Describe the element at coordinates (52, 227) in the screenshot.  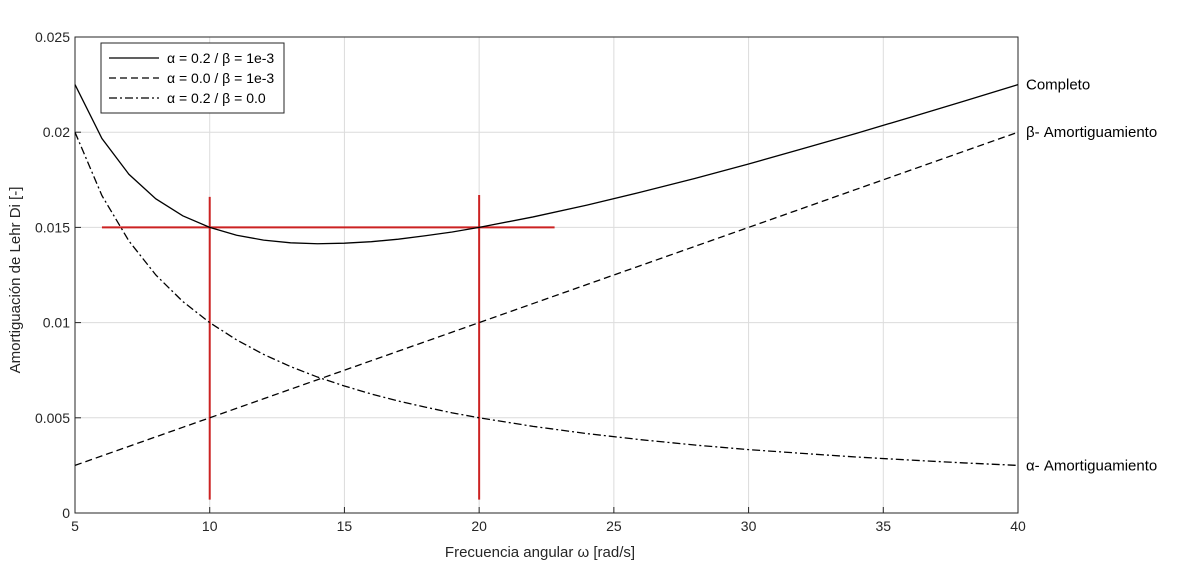
I see `y-tick-label: 0.015` at that location.